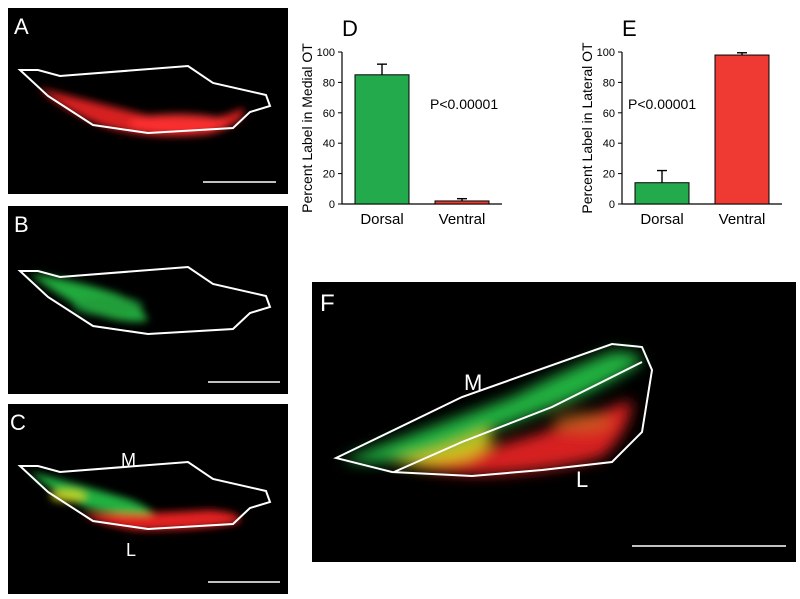  Describe the element at coordinates (609, 83) in the screenshot. I see `chart-e-ytick-label: 80` at that location.